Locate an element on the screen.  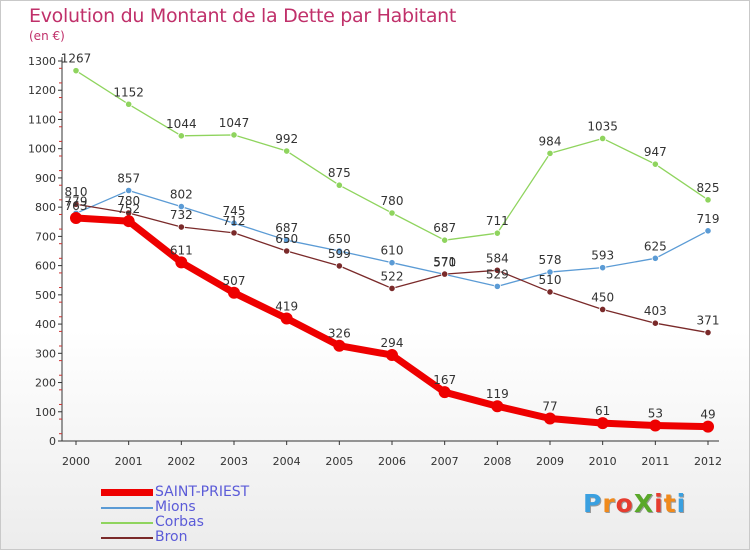
data-label: 1152 is located at coordinates (128, 92).